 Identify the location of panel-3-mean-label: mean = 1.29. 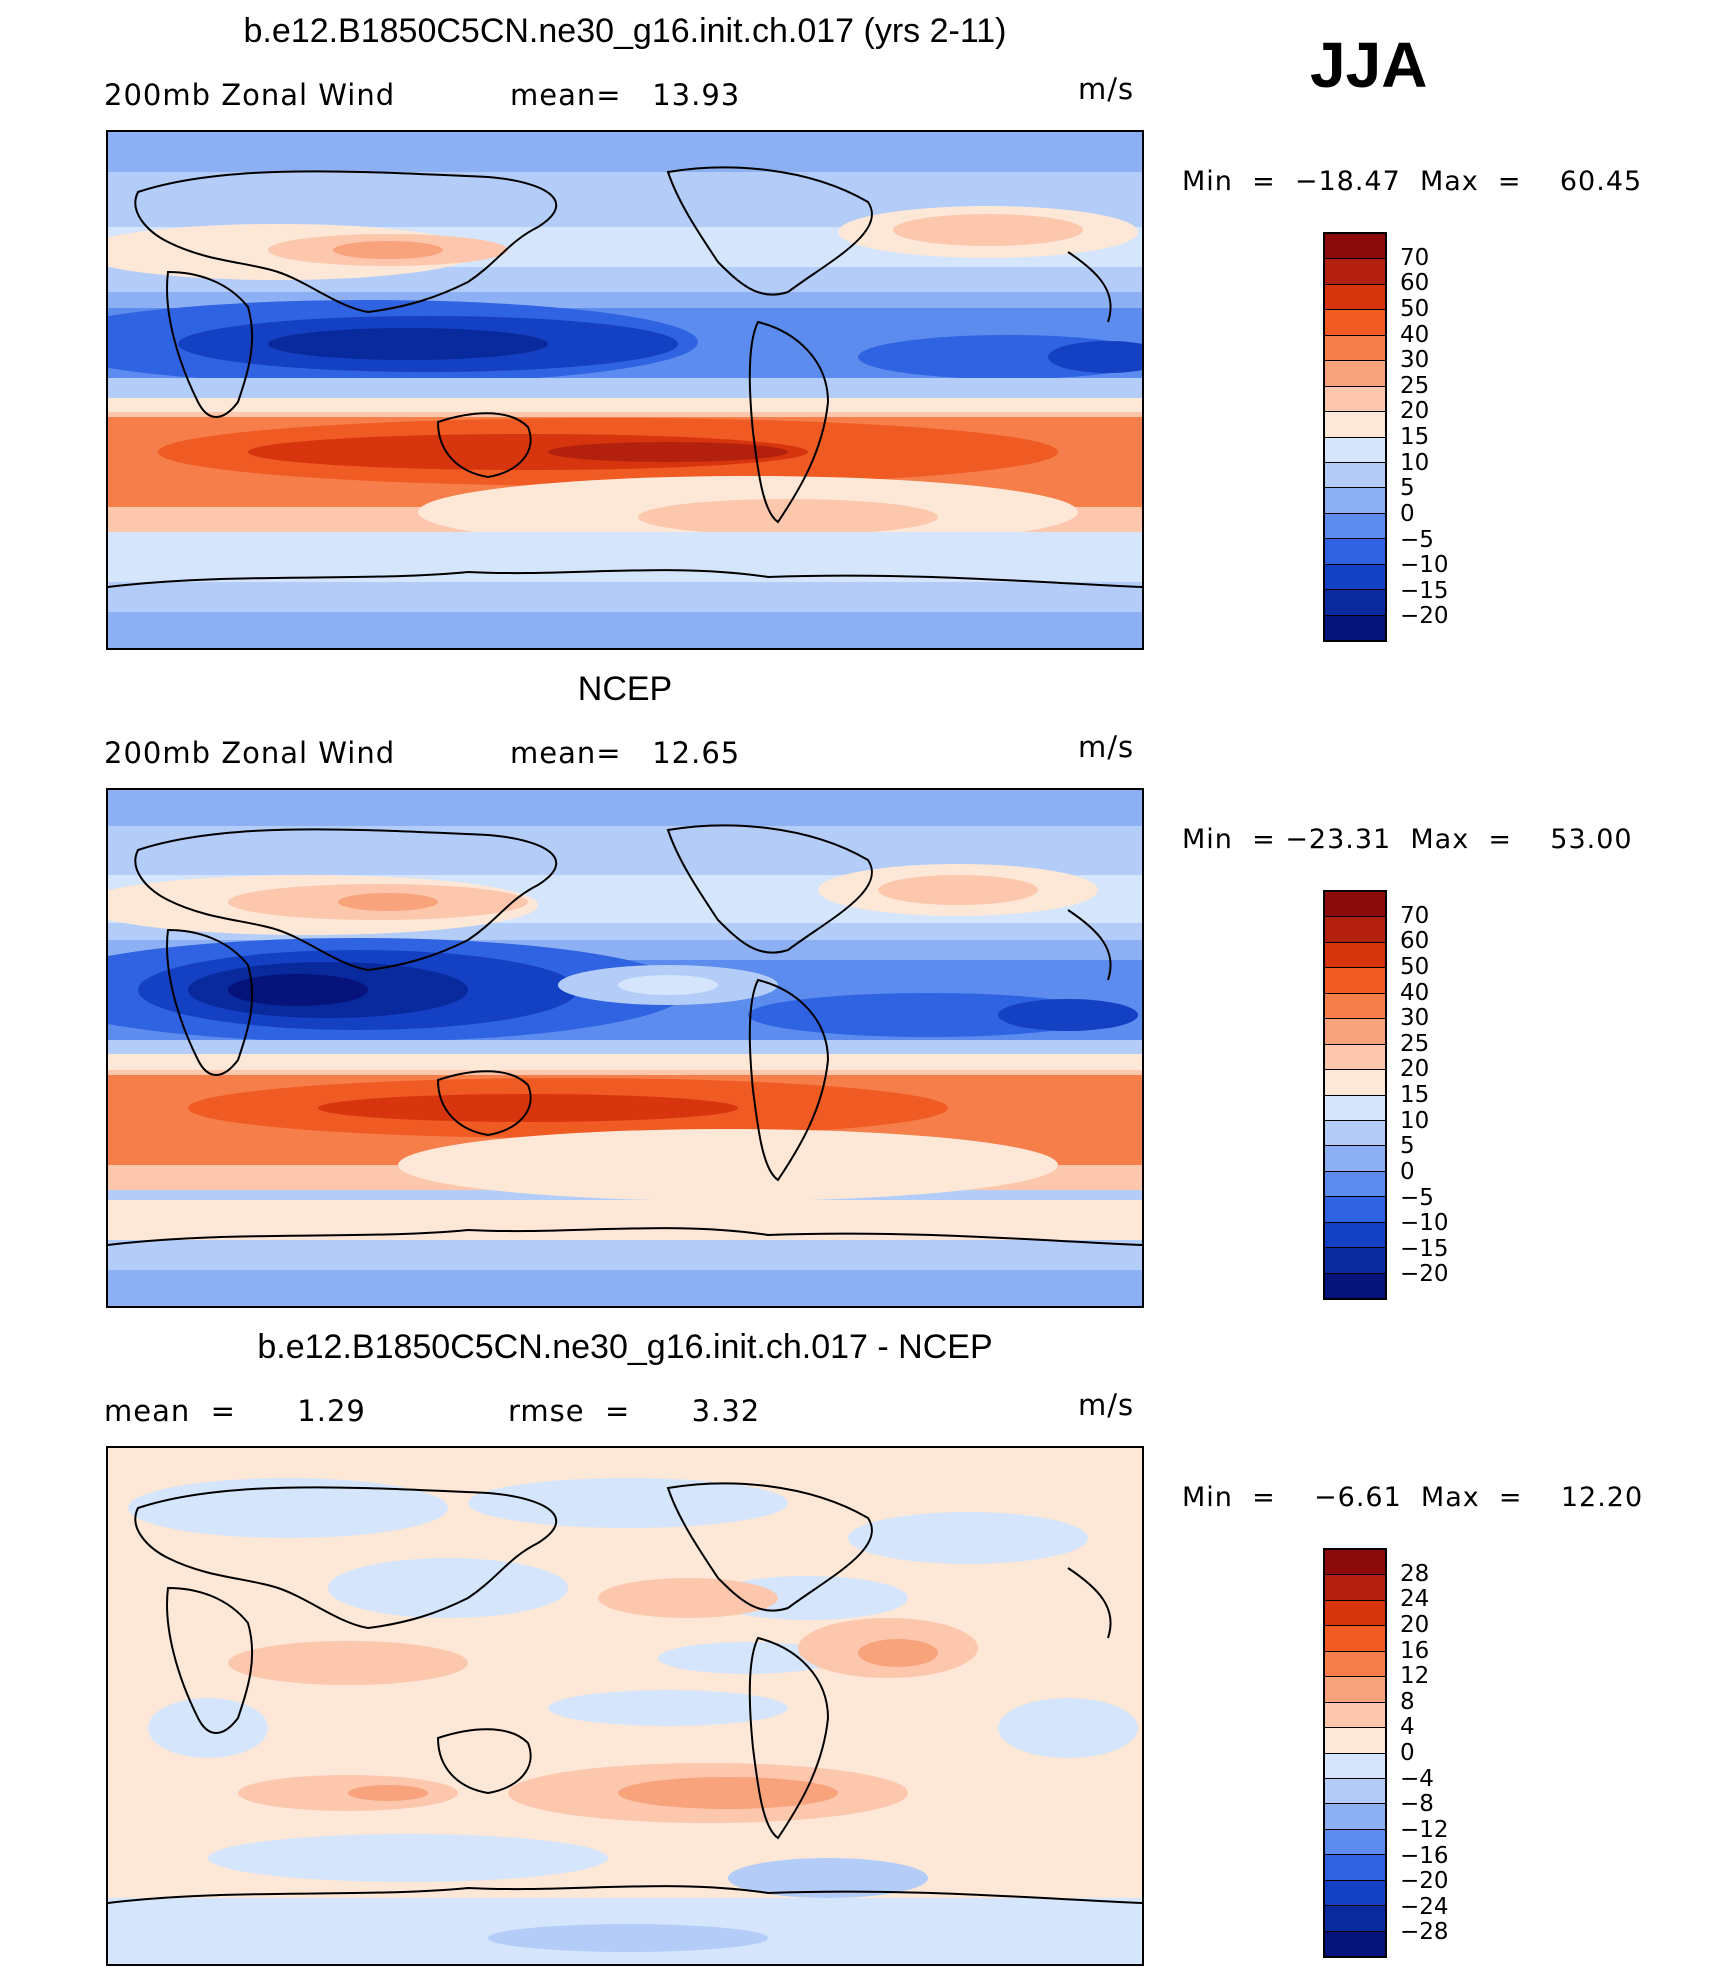
(235, 1411).